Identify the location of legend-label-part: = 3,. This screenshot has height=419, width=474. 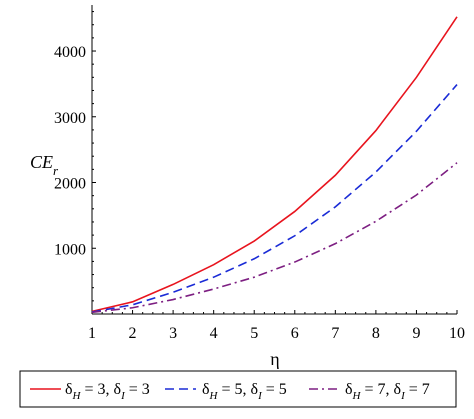
(97, 389).